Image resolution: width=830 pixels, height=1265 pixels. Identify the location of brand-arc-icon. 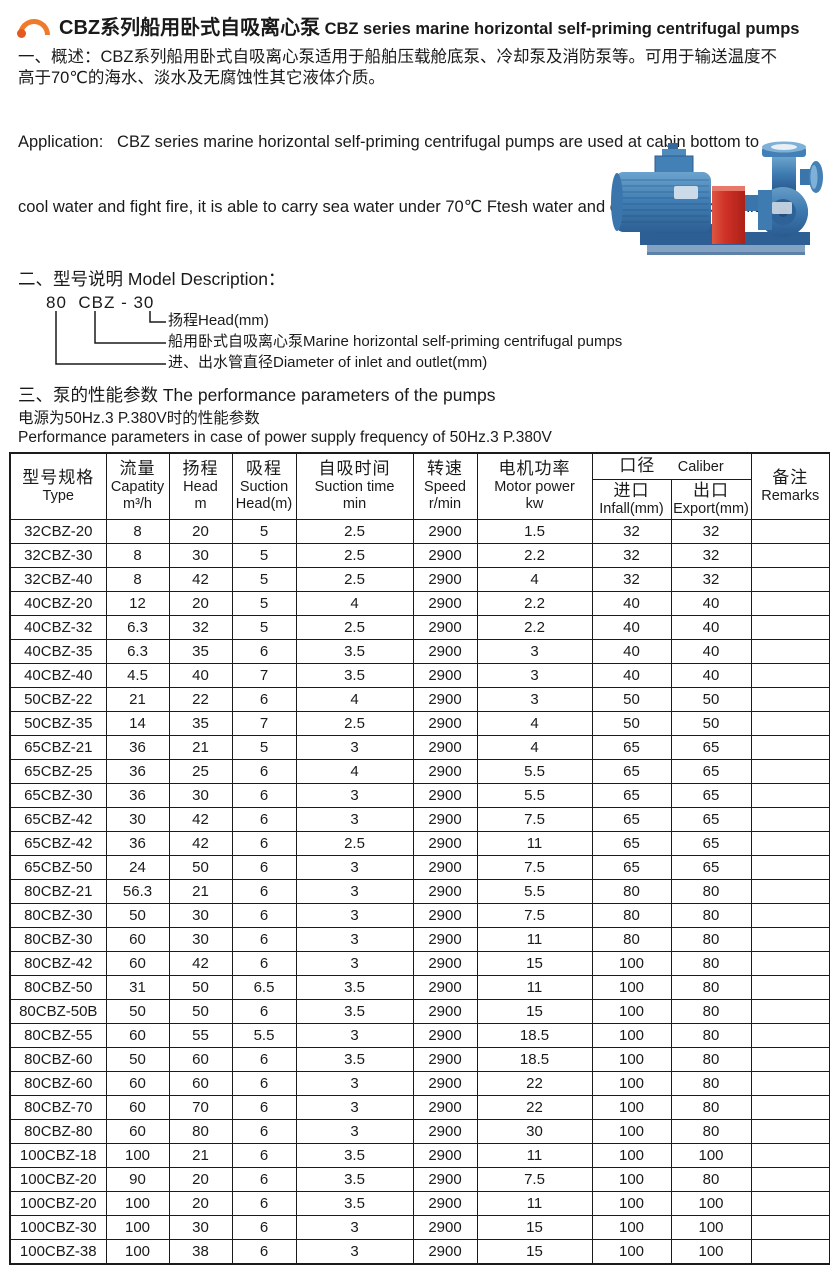
(33, 28).